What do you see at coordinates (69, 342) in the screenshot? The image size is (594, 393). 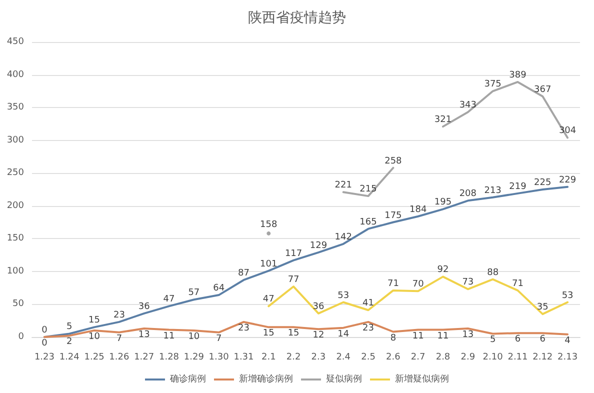 I see `data-label: 2` at bounding box center [69, 342].